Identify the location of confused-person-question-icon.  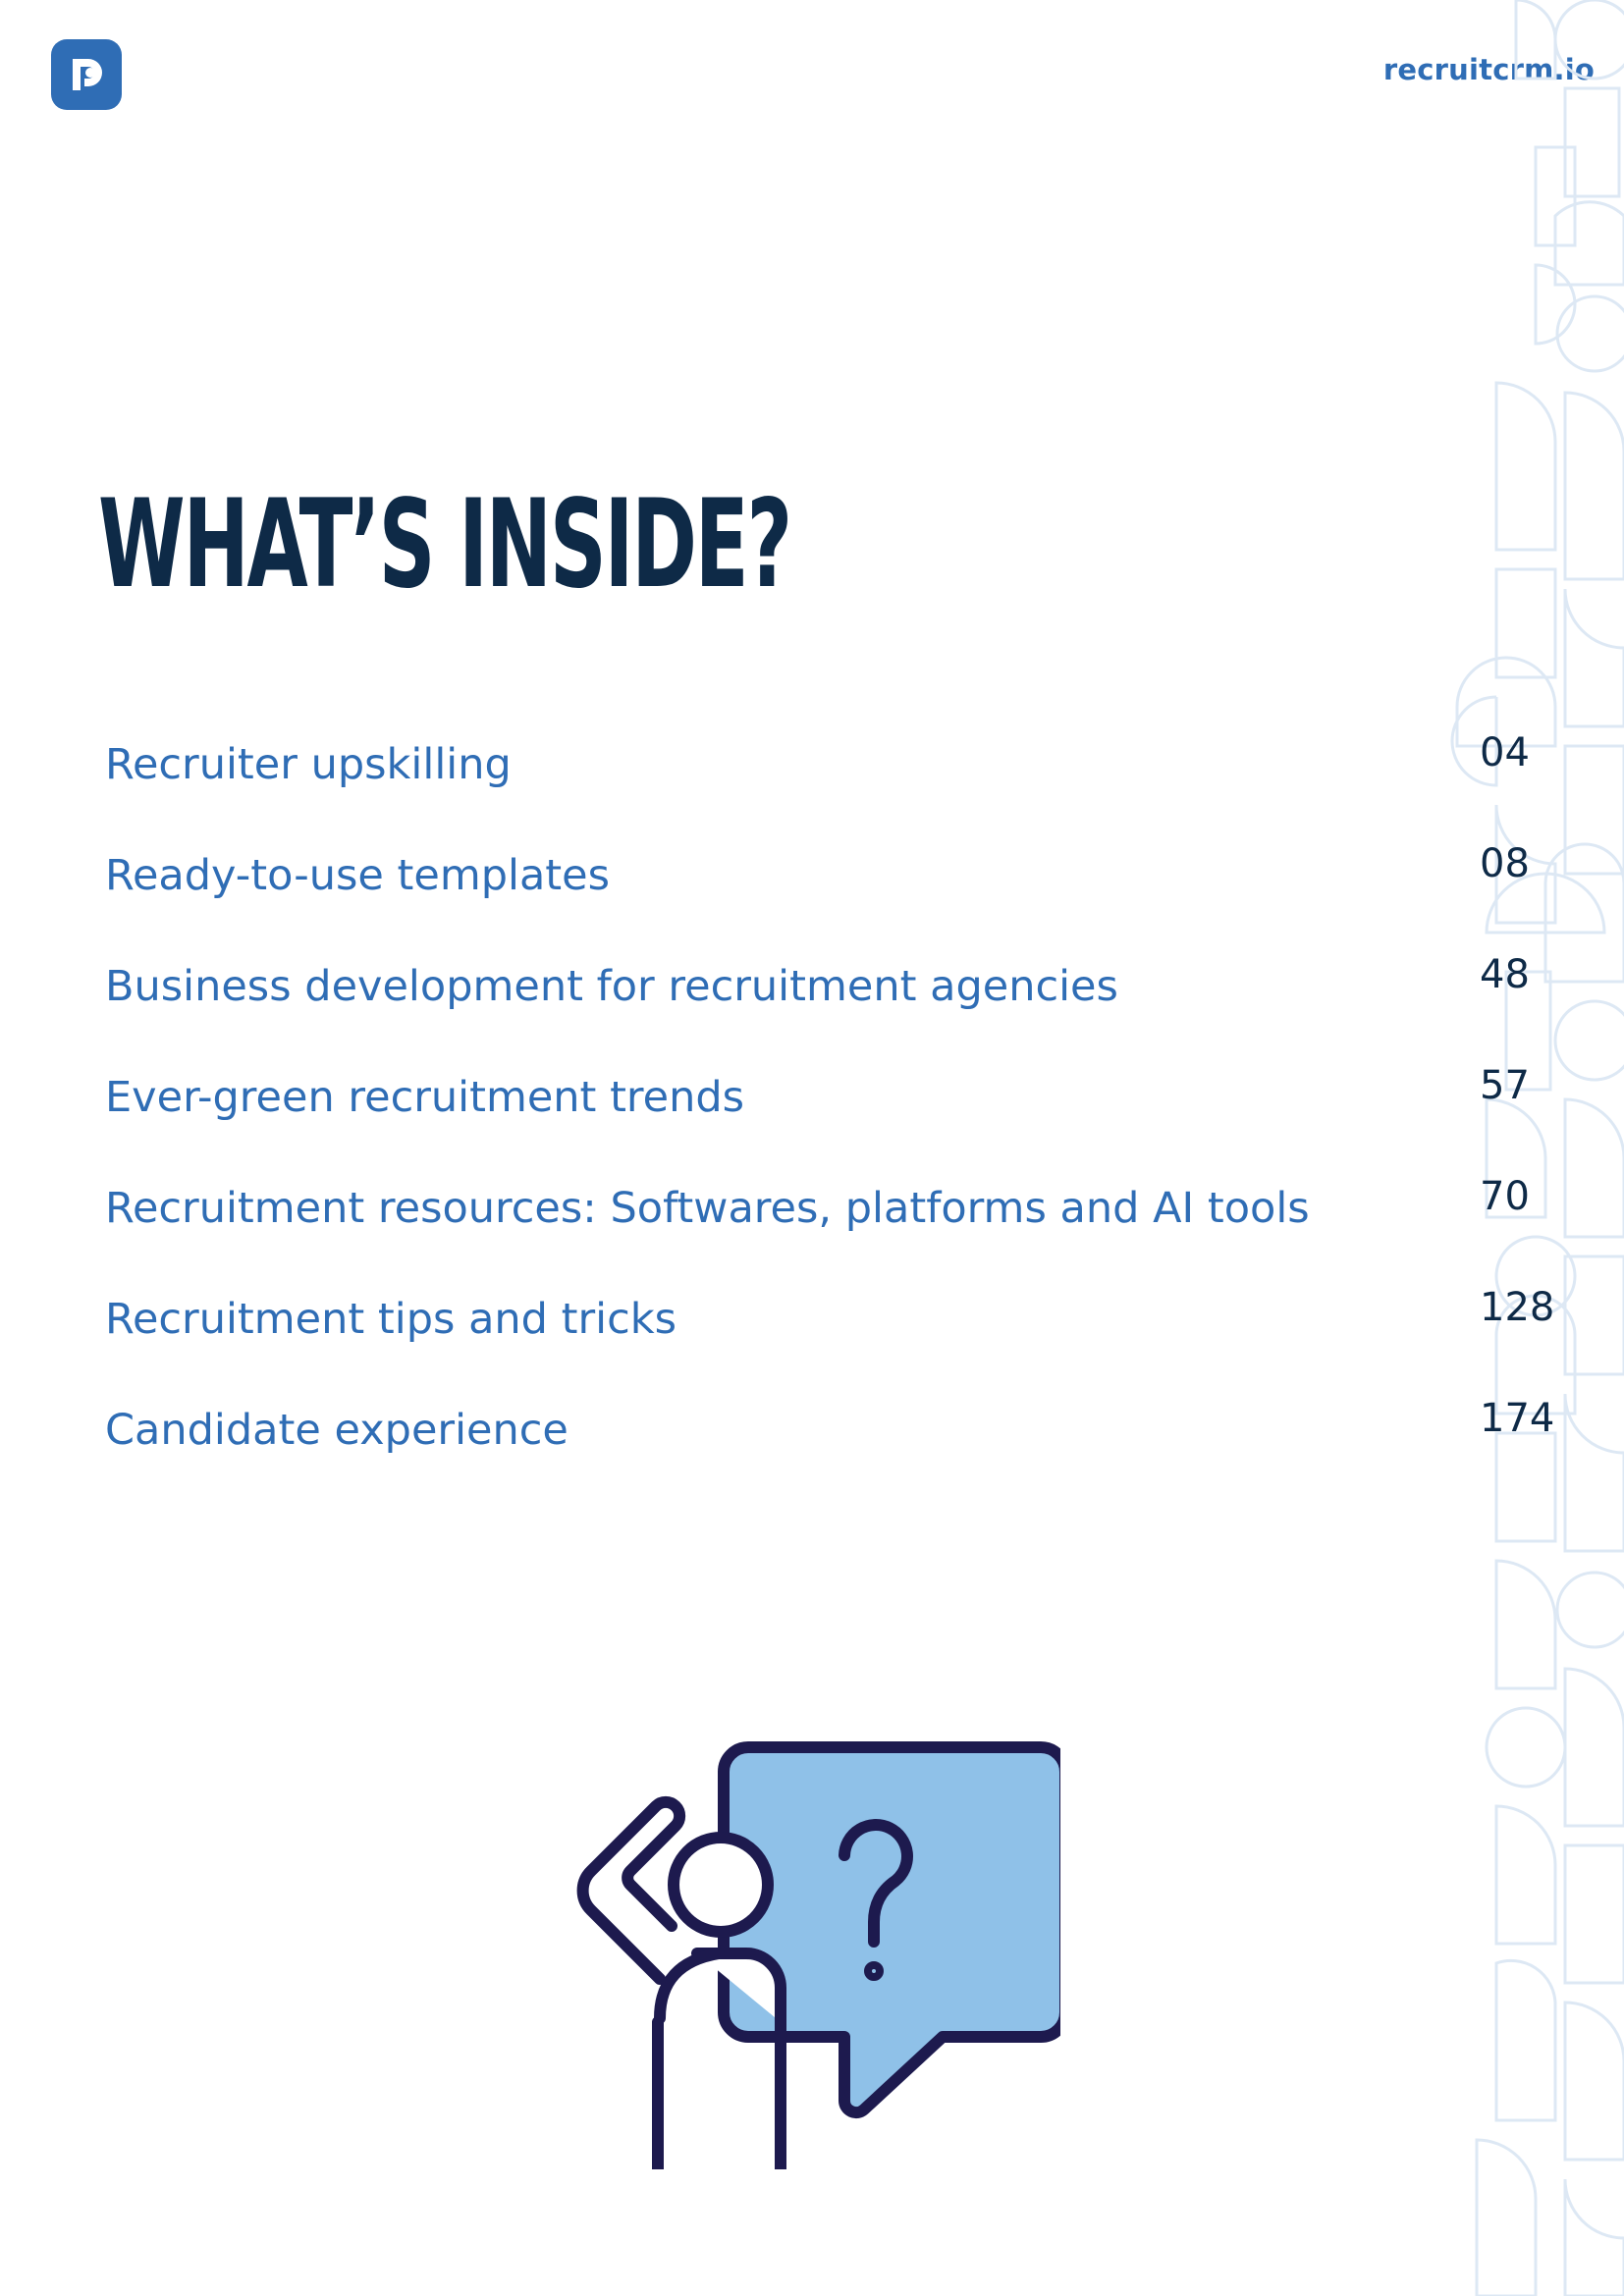
(818, 1955).